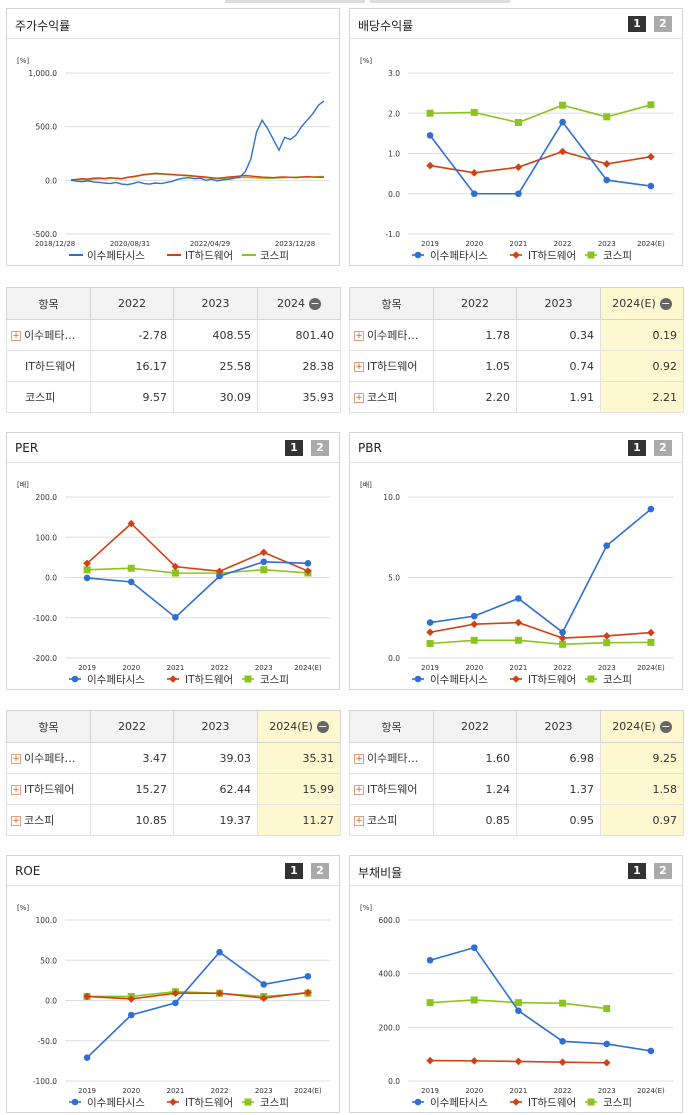 The height and width of the screenshot is (1115, 691). I want to click on value-cell: 801.40, so click(299, 335).